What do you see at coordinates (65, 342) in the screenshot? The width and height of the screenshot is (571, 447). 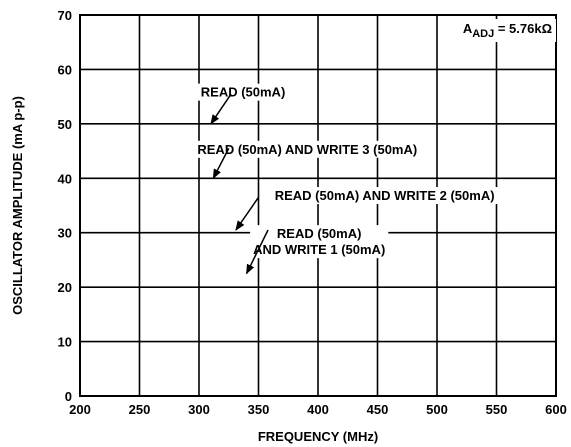 I see `y-tick-label: 10` at bounding box center [65, 342].